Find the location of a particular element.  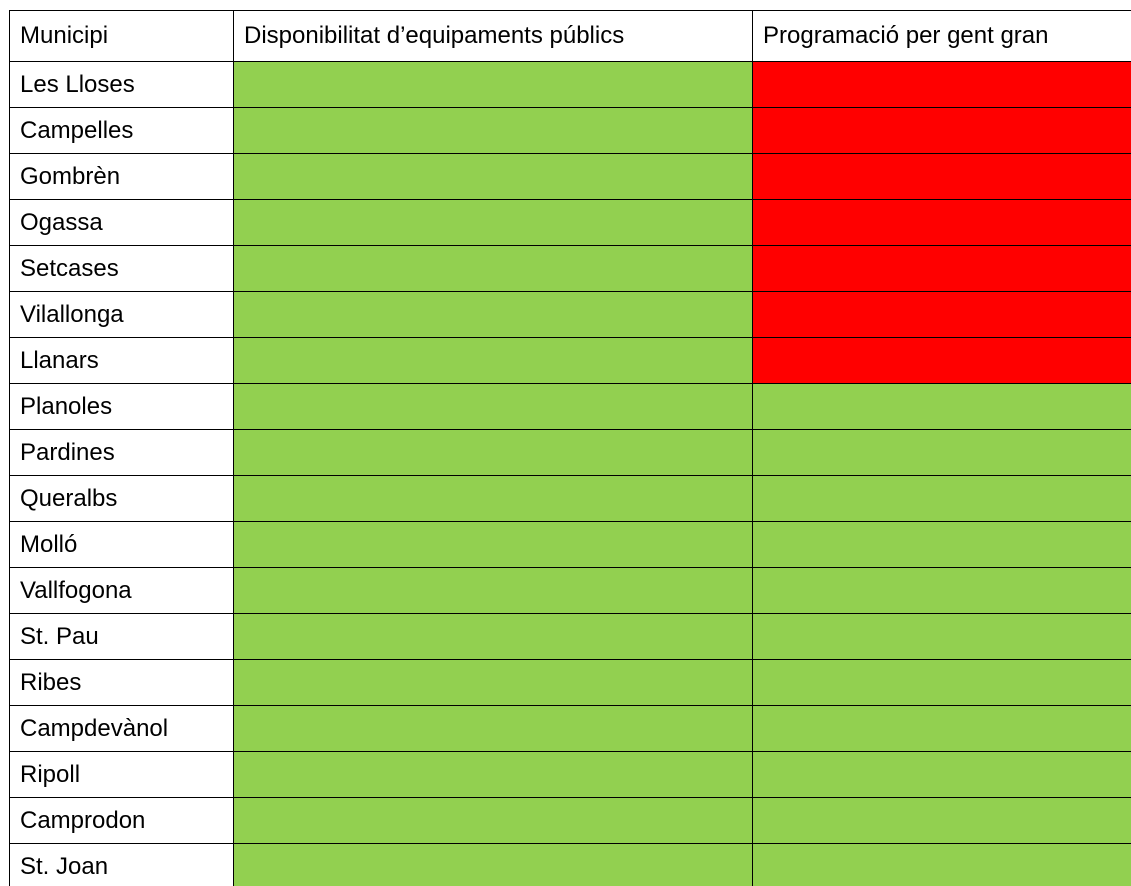

municipality-cell: Ogassa is located at coordinates (121, 222).